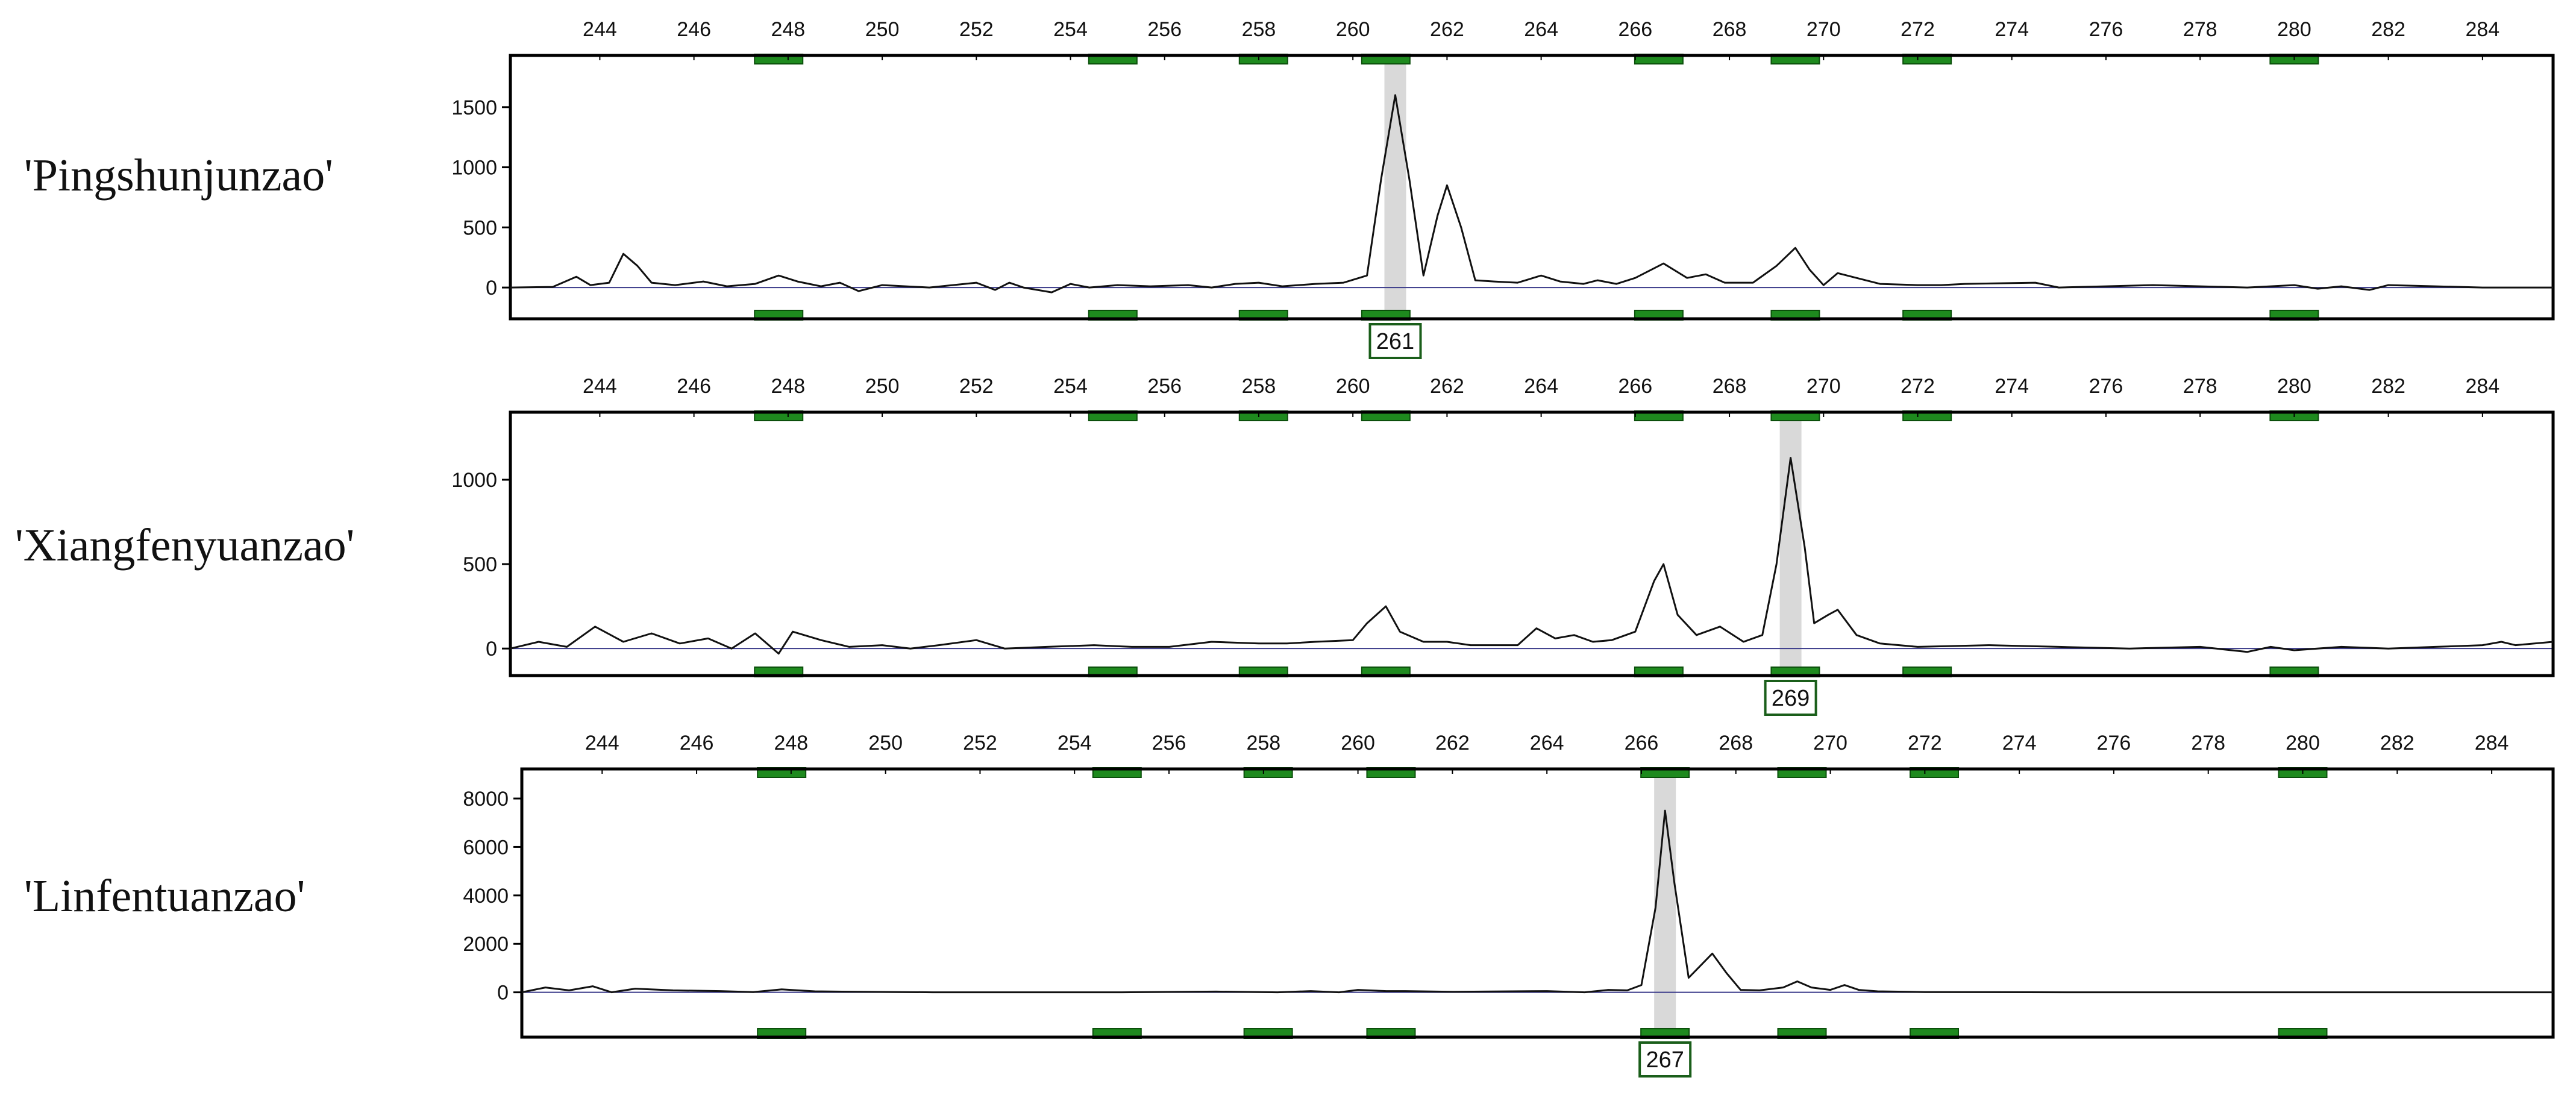 The image size is (2576, 1098). Describe the element at coordinates (486, 896) in the screenshot. I see `y-tick-label: 4000` at that location.